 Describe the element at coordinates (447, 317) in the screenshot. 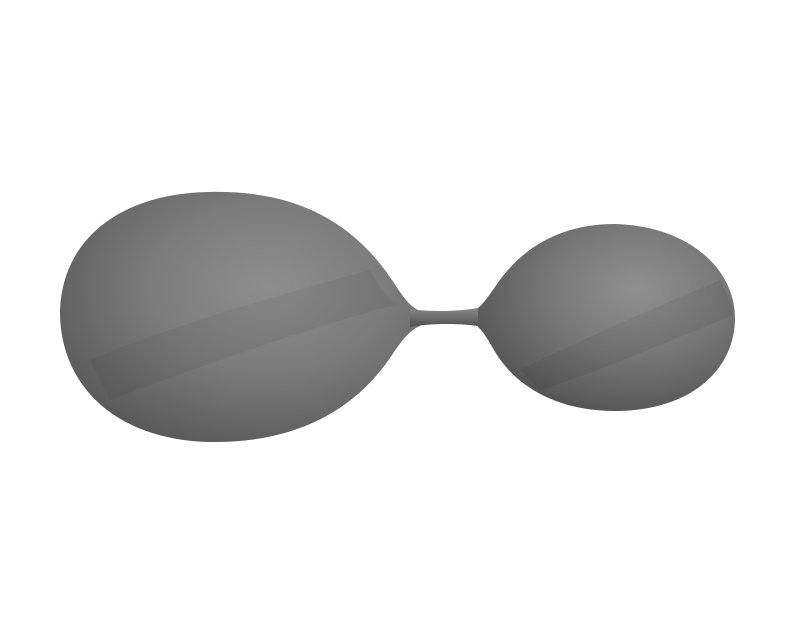

I see `neck` at that location.